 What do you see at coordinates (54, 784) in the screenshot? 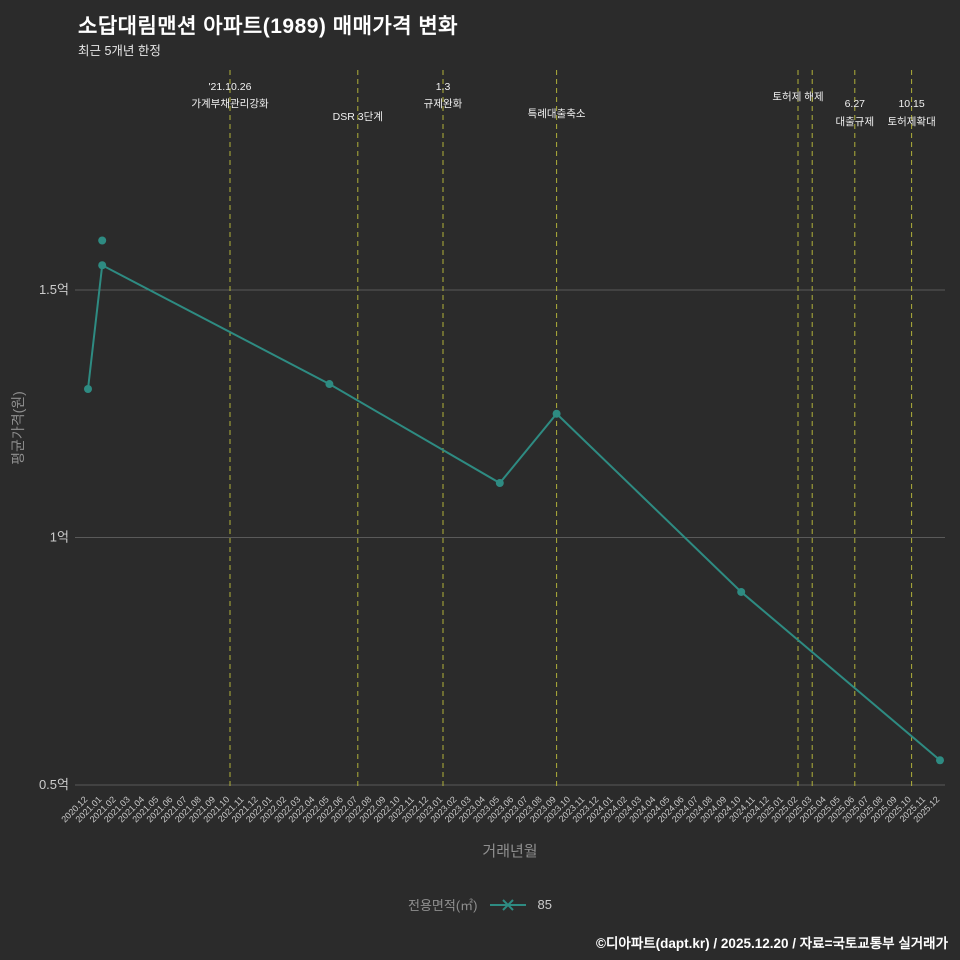
I see `y-tick-label: 0.5억` at bounding box center [54, 784].